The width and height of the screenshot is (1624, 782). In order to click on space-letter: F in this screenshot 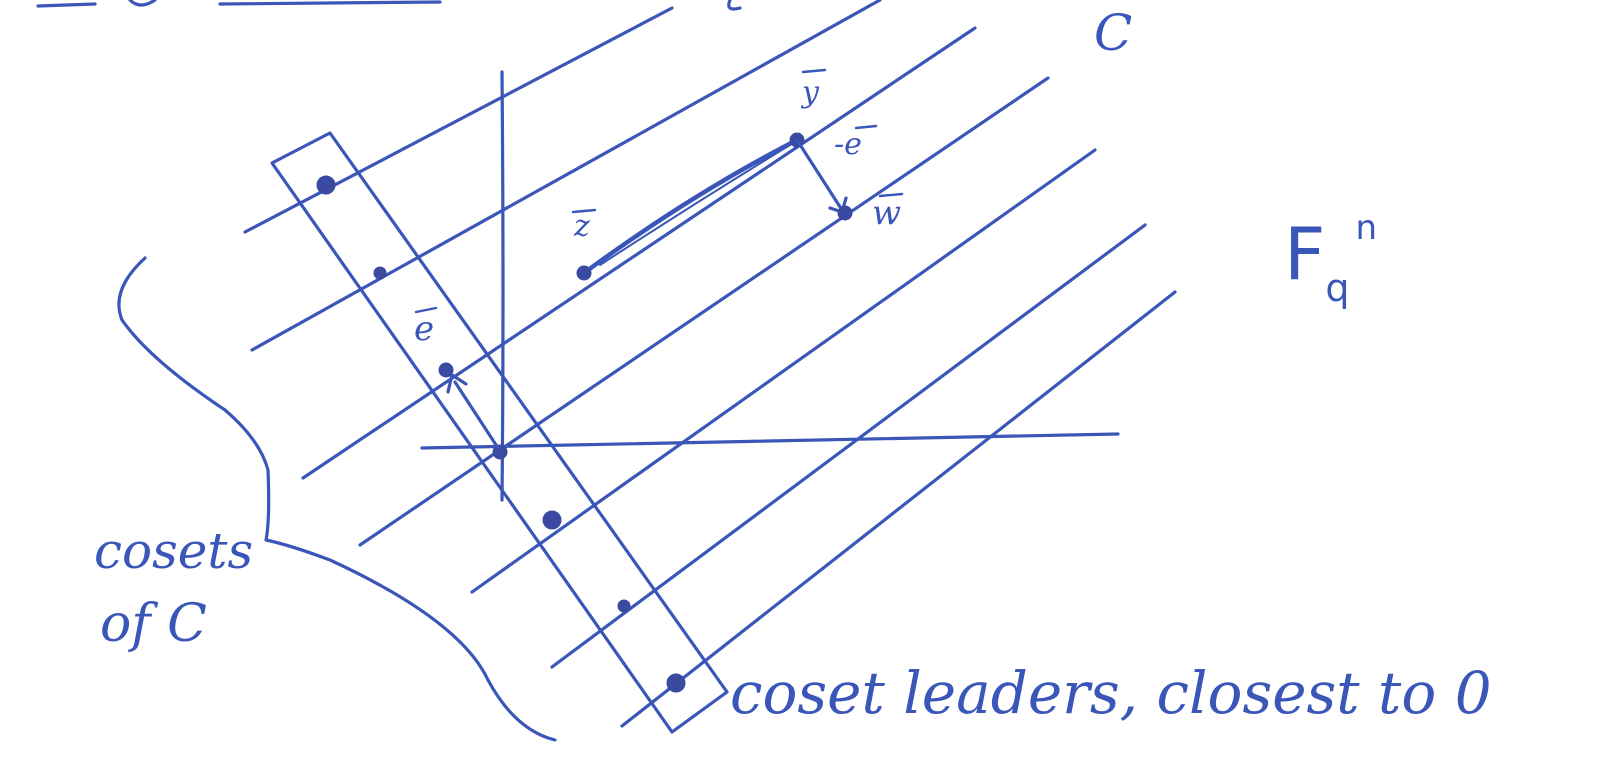, I will do `click(1305, 254)`.